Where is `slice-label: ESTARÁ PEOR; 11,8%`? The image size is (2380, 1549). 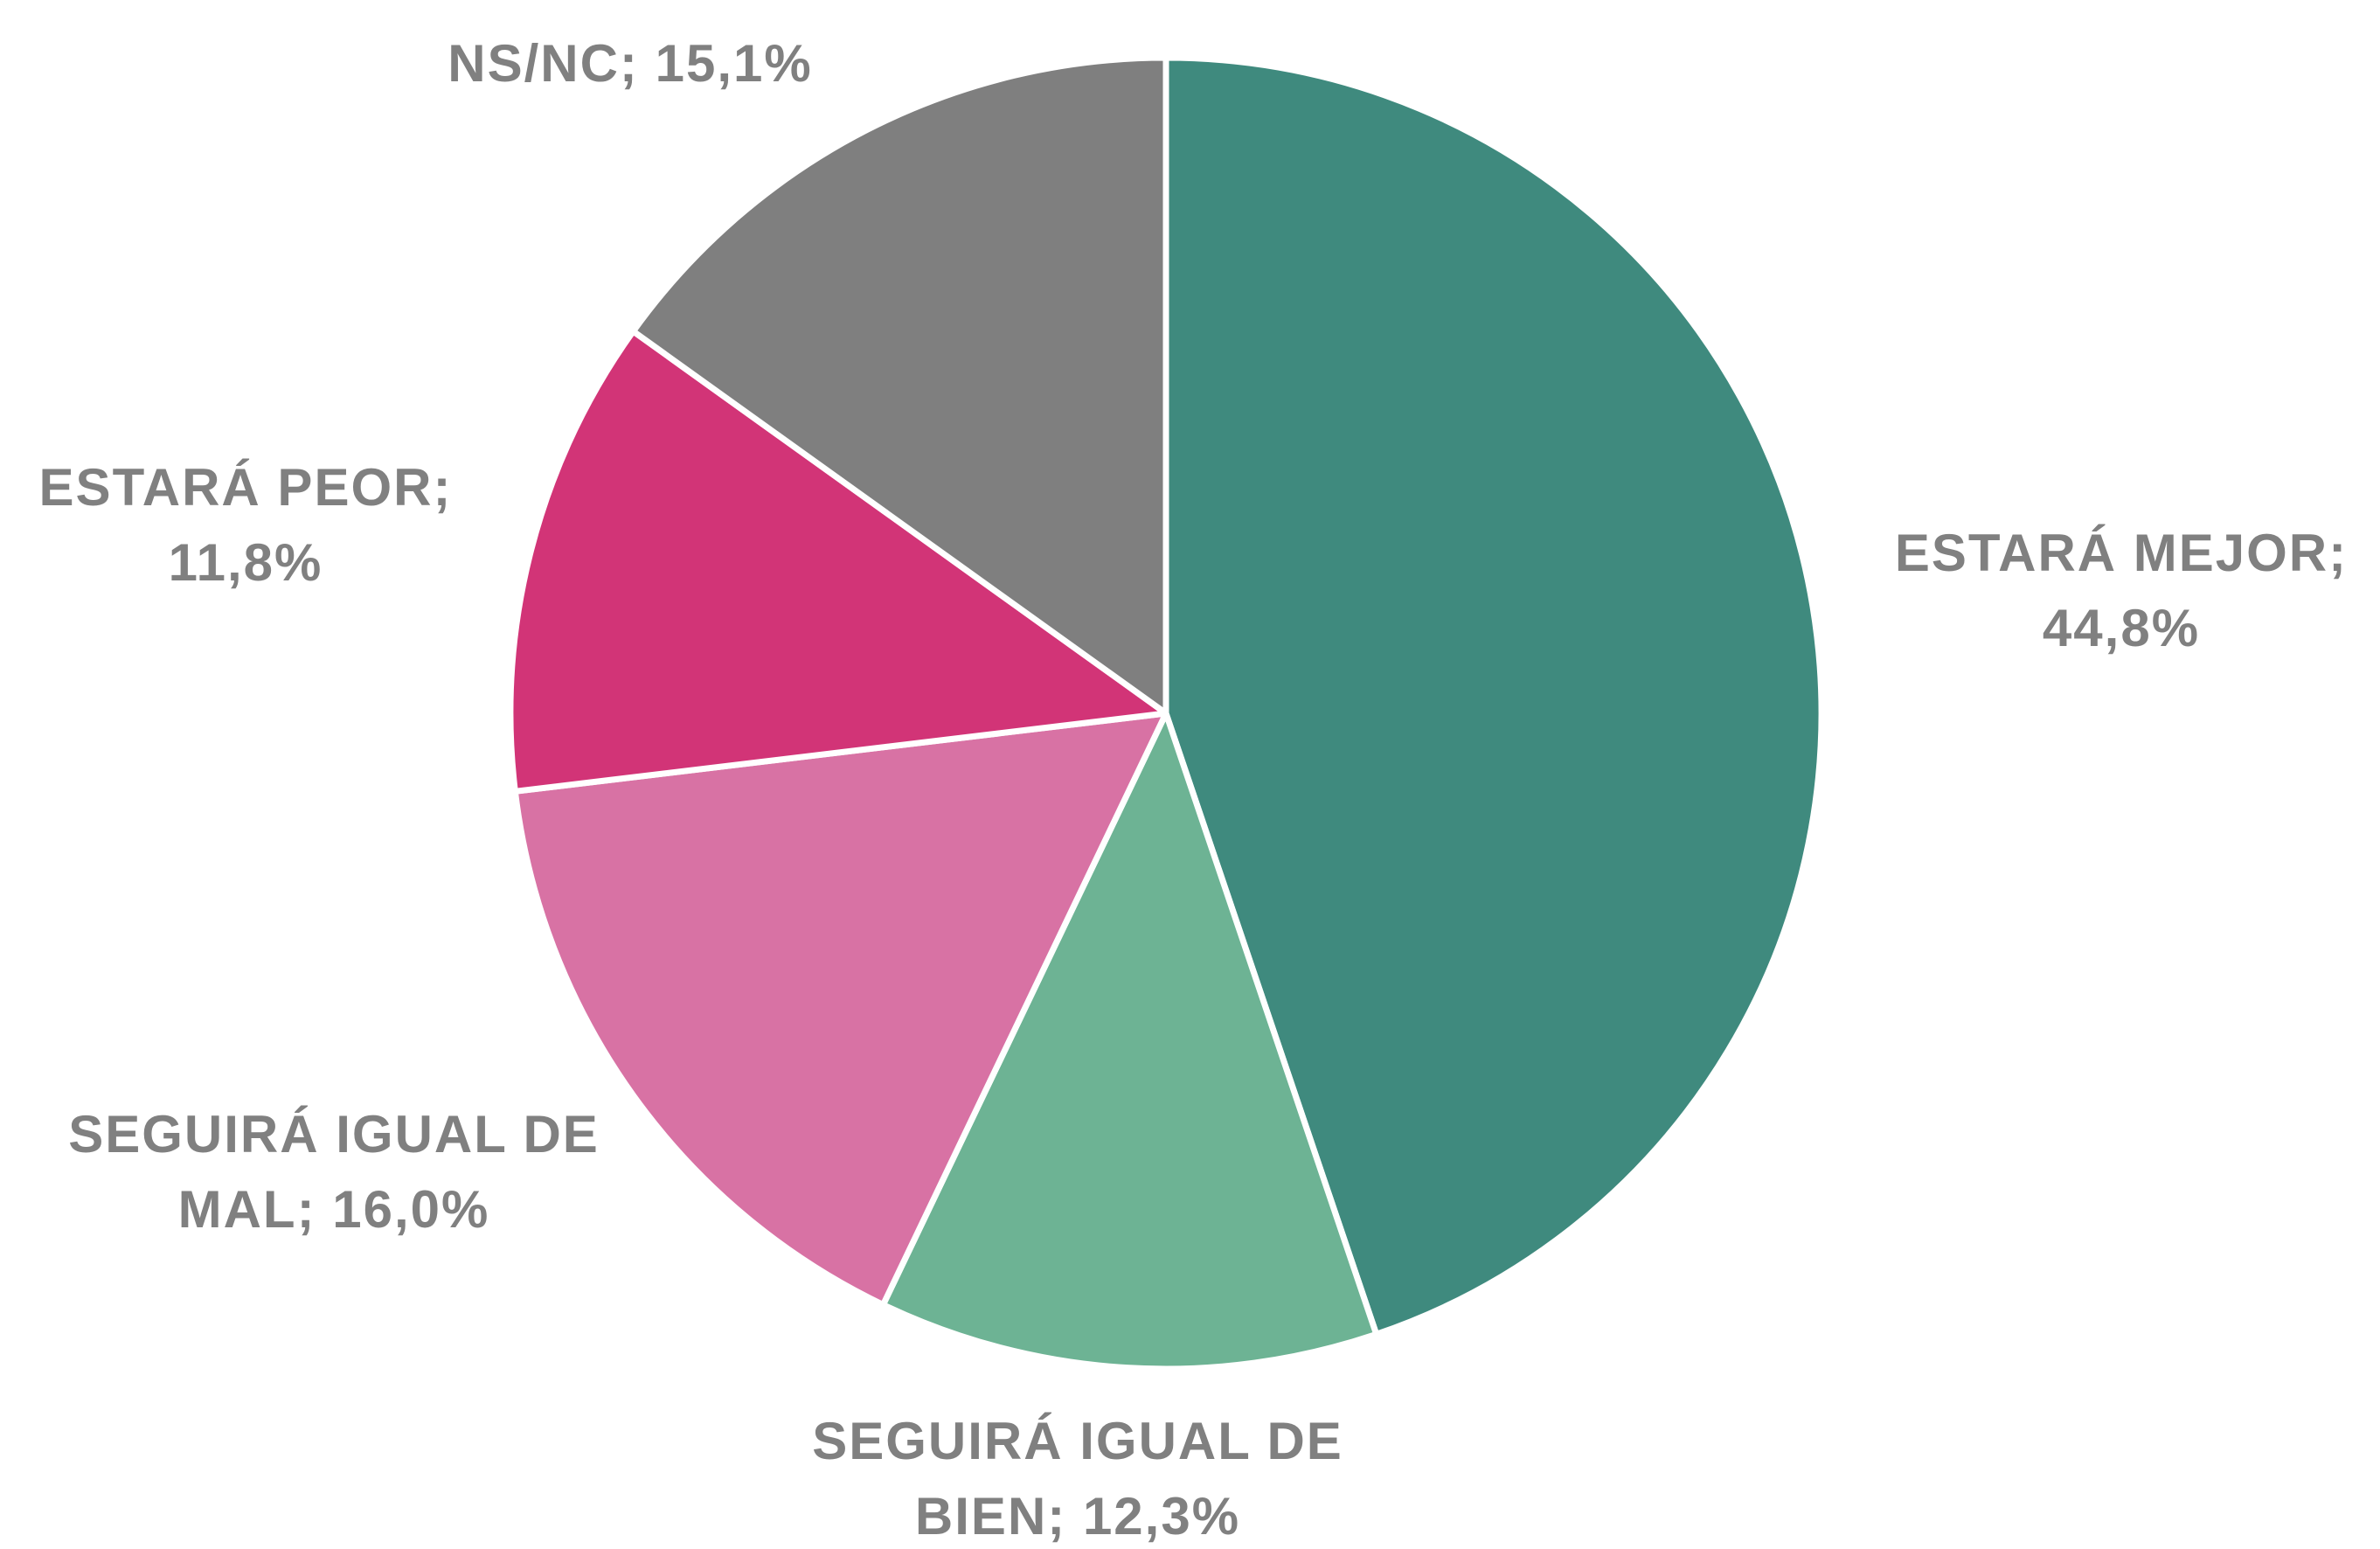 slice-label: ESTARÁ PEOR; 11,8% is located at coordinates (245, 525).